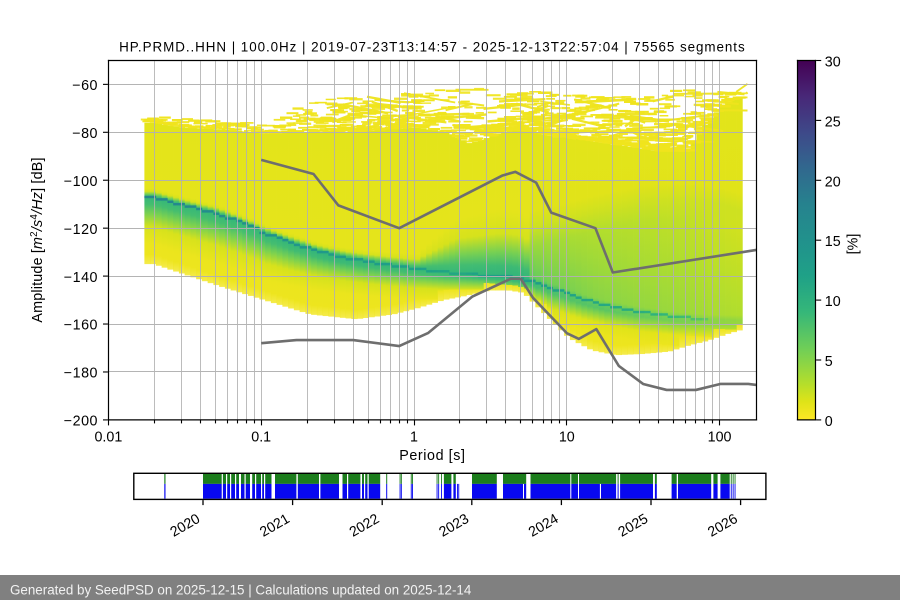  I want to click on svg-text: −180, so click(81, 374).